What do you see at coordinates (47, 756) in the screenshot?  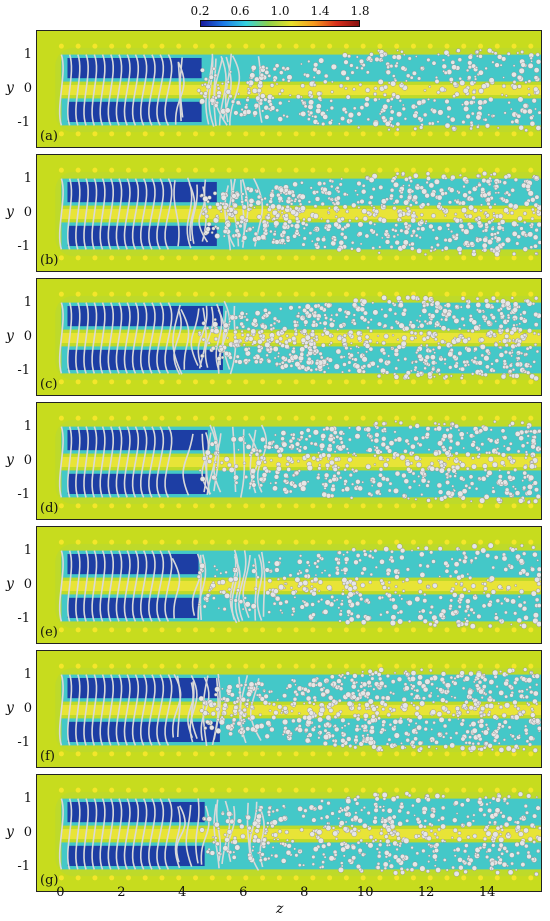 I see `panel-letter: (f)` at bounding box center [47, 756].